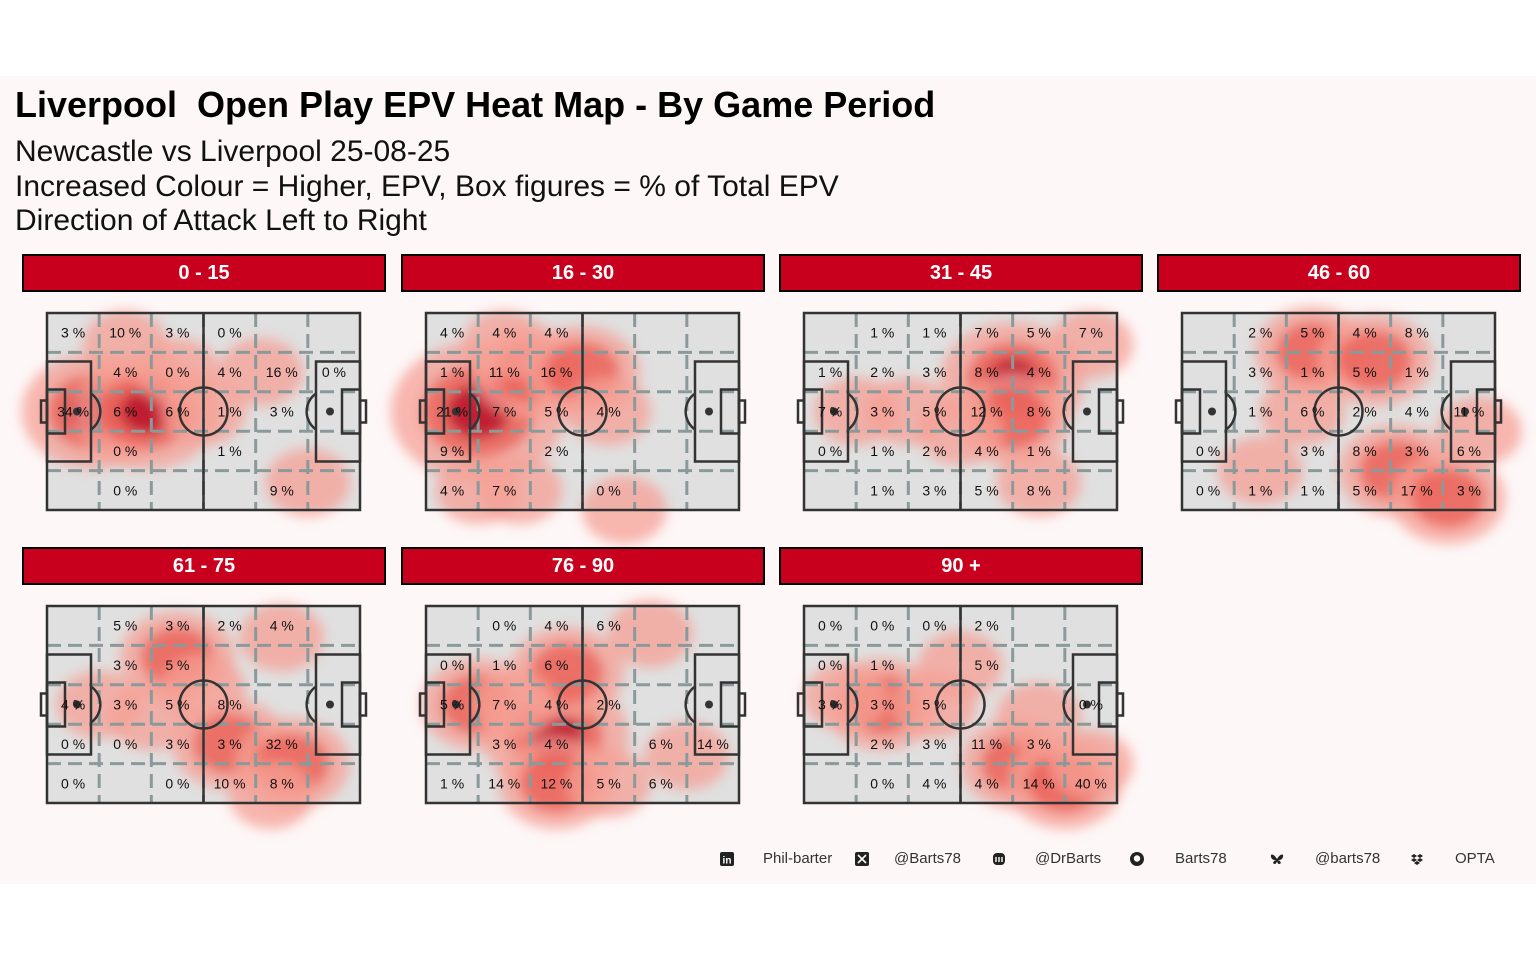 The width and height of the screenshot is (1536, 960). What do you see at coordinates (556, 783) in the screenshot?
I see `zone-epv-label: 12 %` at bounding box center [556, 783].